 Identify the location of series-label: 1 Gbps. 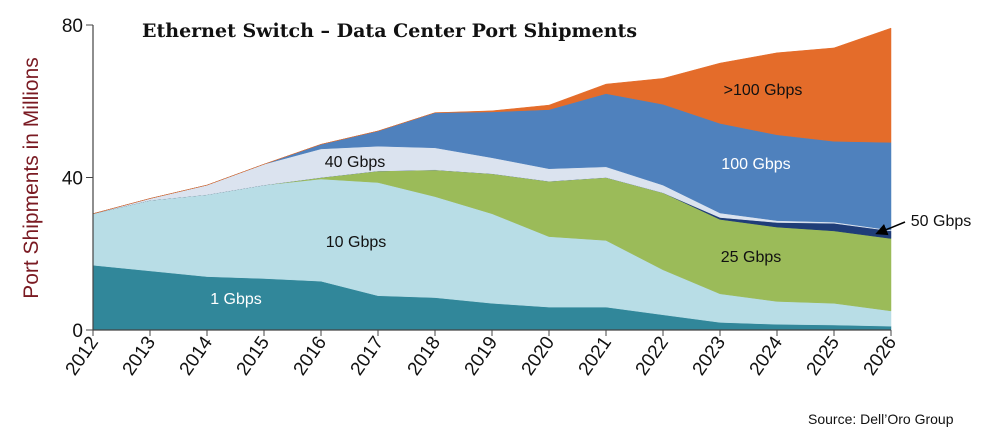
(236, 299).